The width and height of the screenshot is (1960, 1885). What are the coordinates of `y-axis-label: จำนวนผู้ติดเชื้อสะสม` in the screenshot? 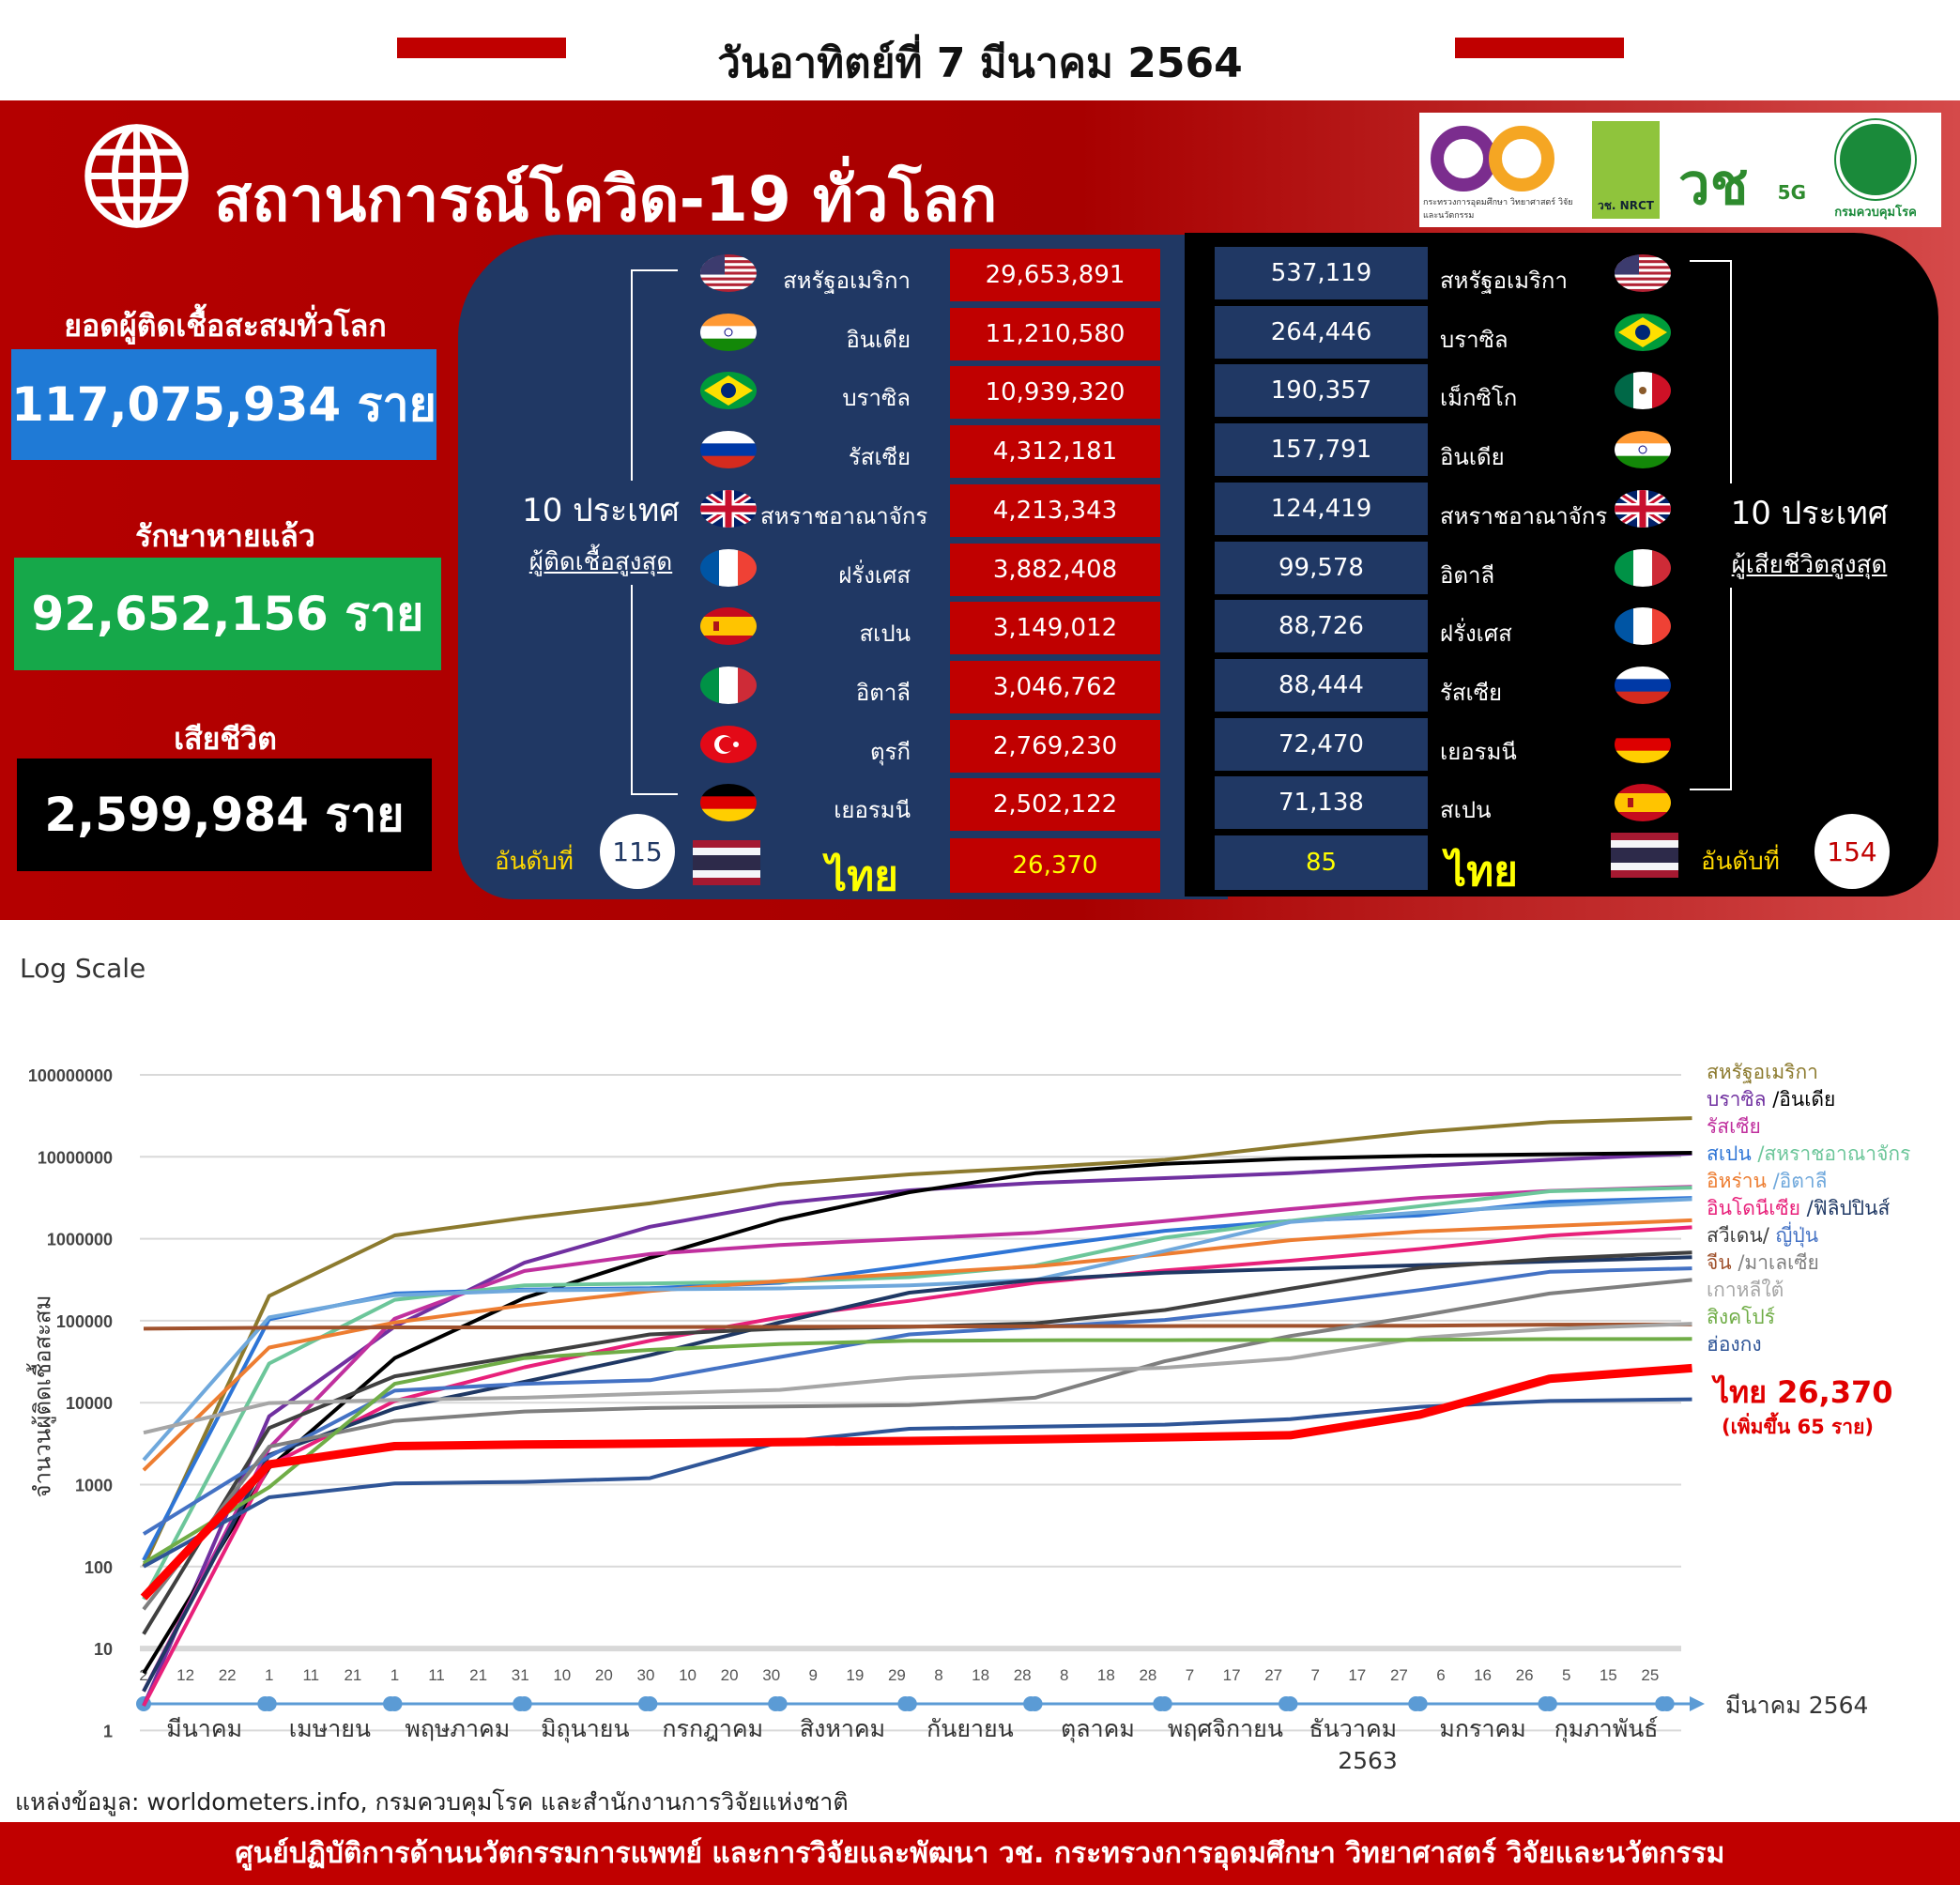 It's located at (42, 1396).